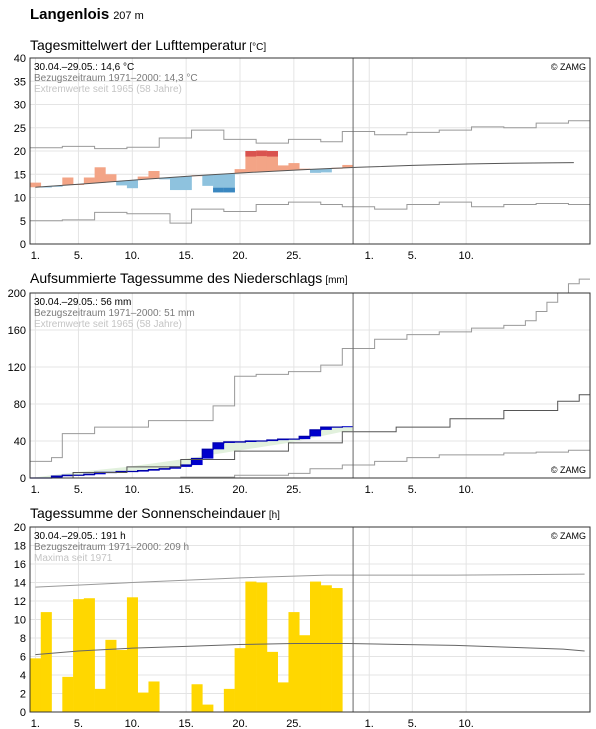  Describe the element at coordinates (20, 199) in the screenshot. I see `temp-ytick-label: 10` at that location.